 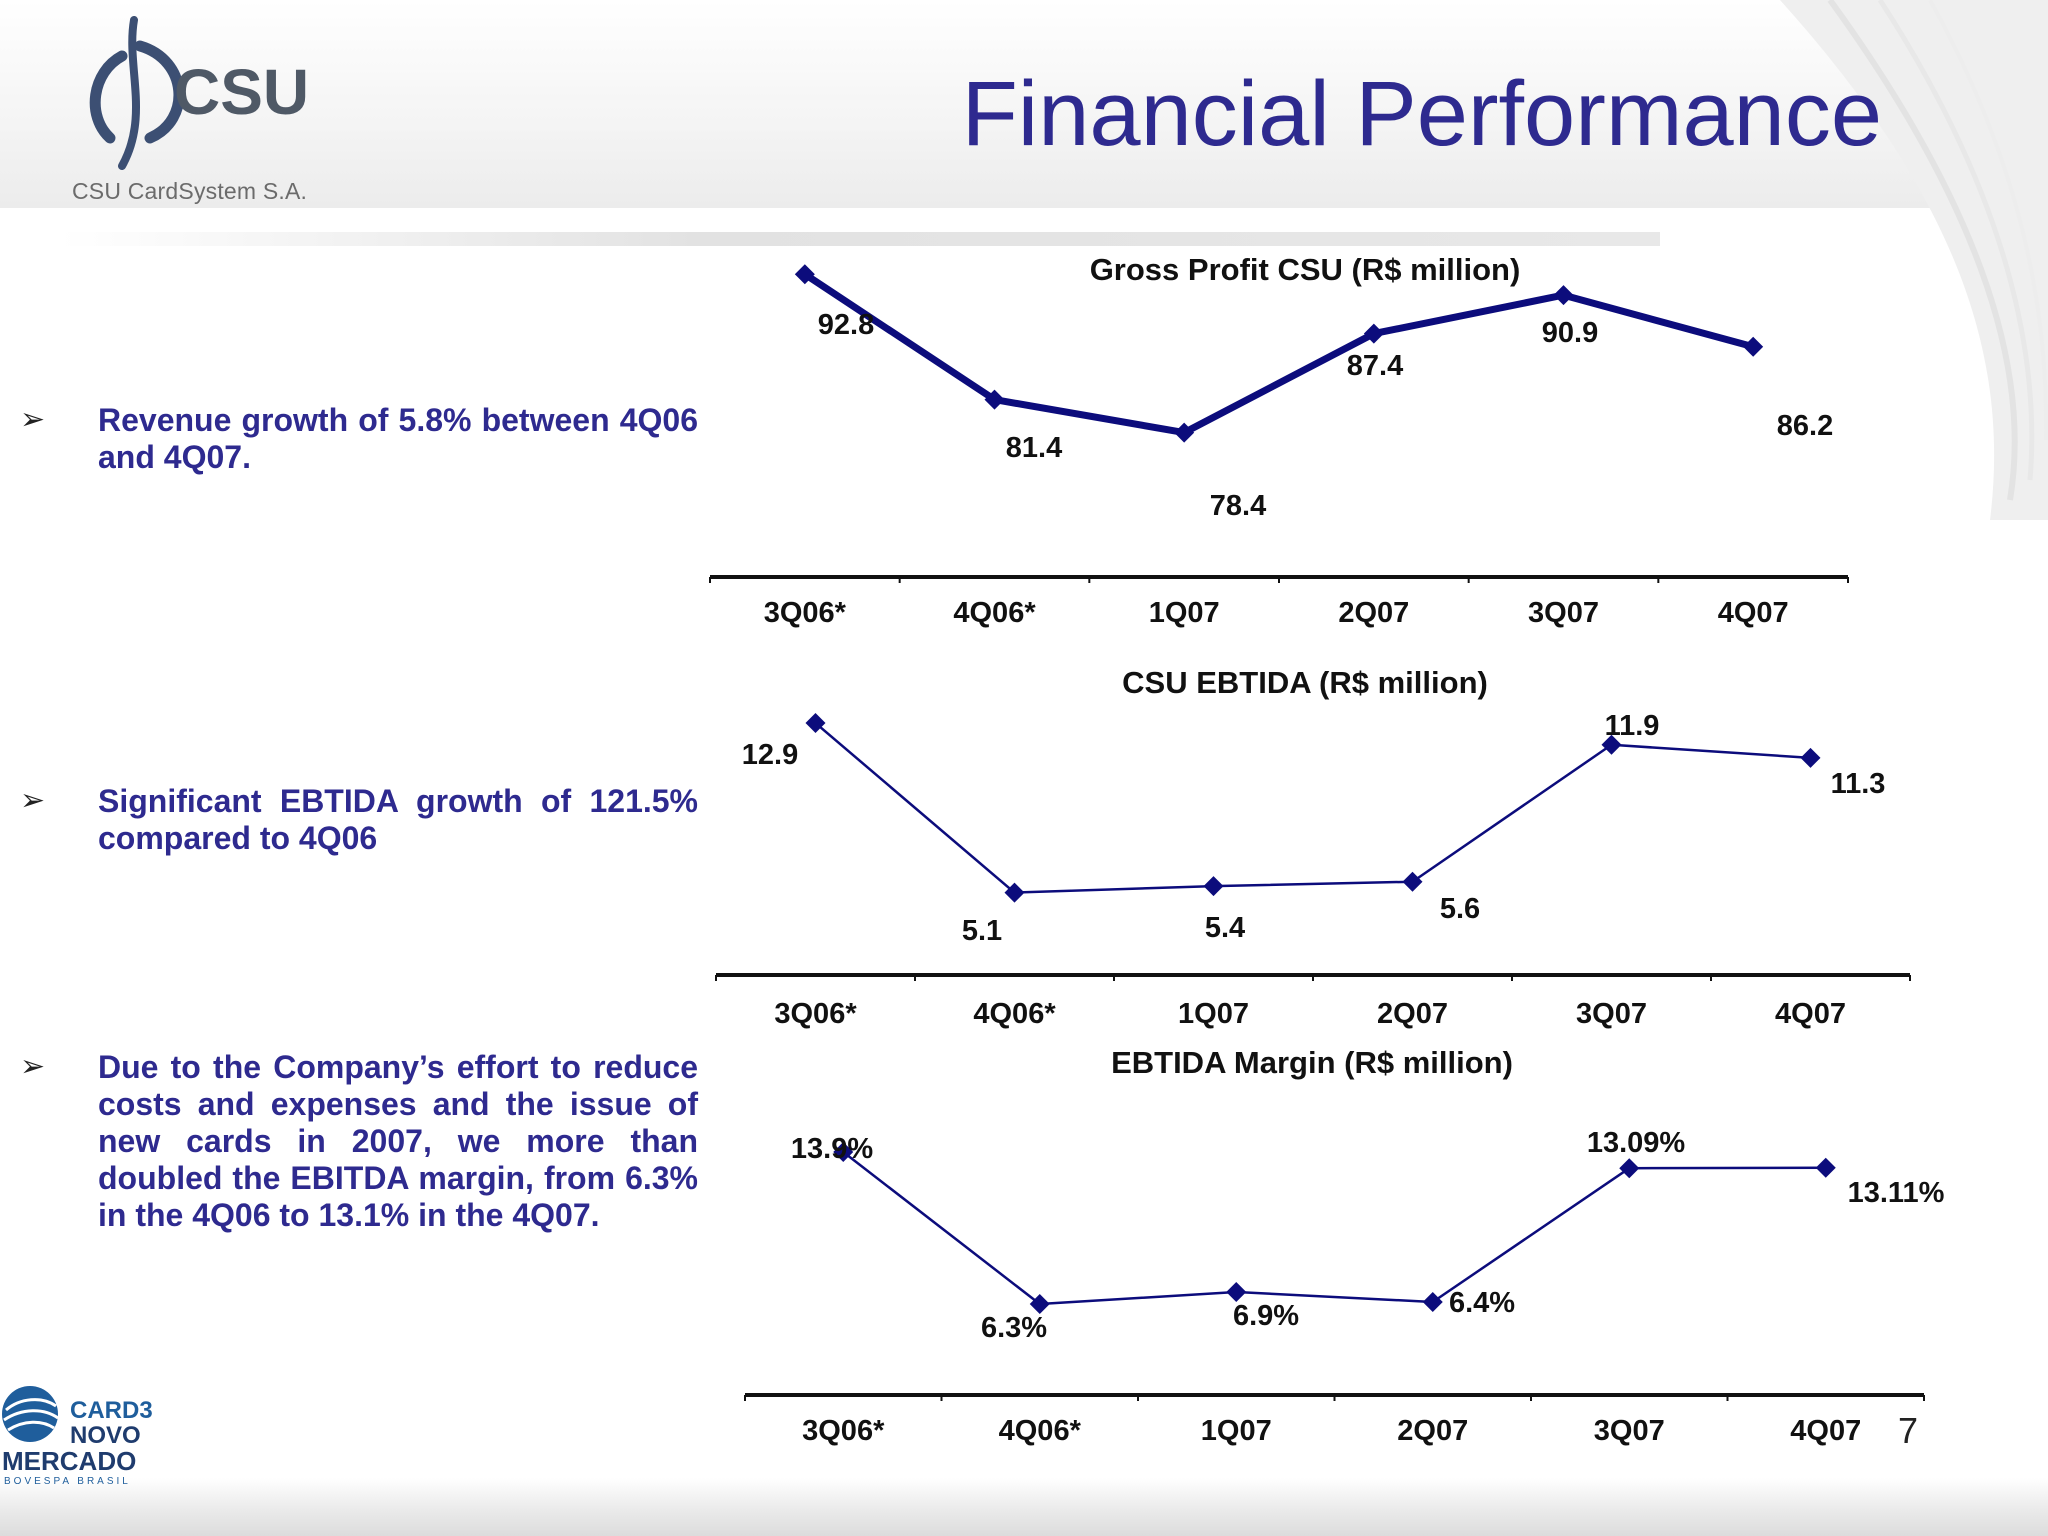 What do you see at coordinates (1266, 1316) in the screenshot?
I see `data-label: 6.9%` at bounding box center [1266, 1316].